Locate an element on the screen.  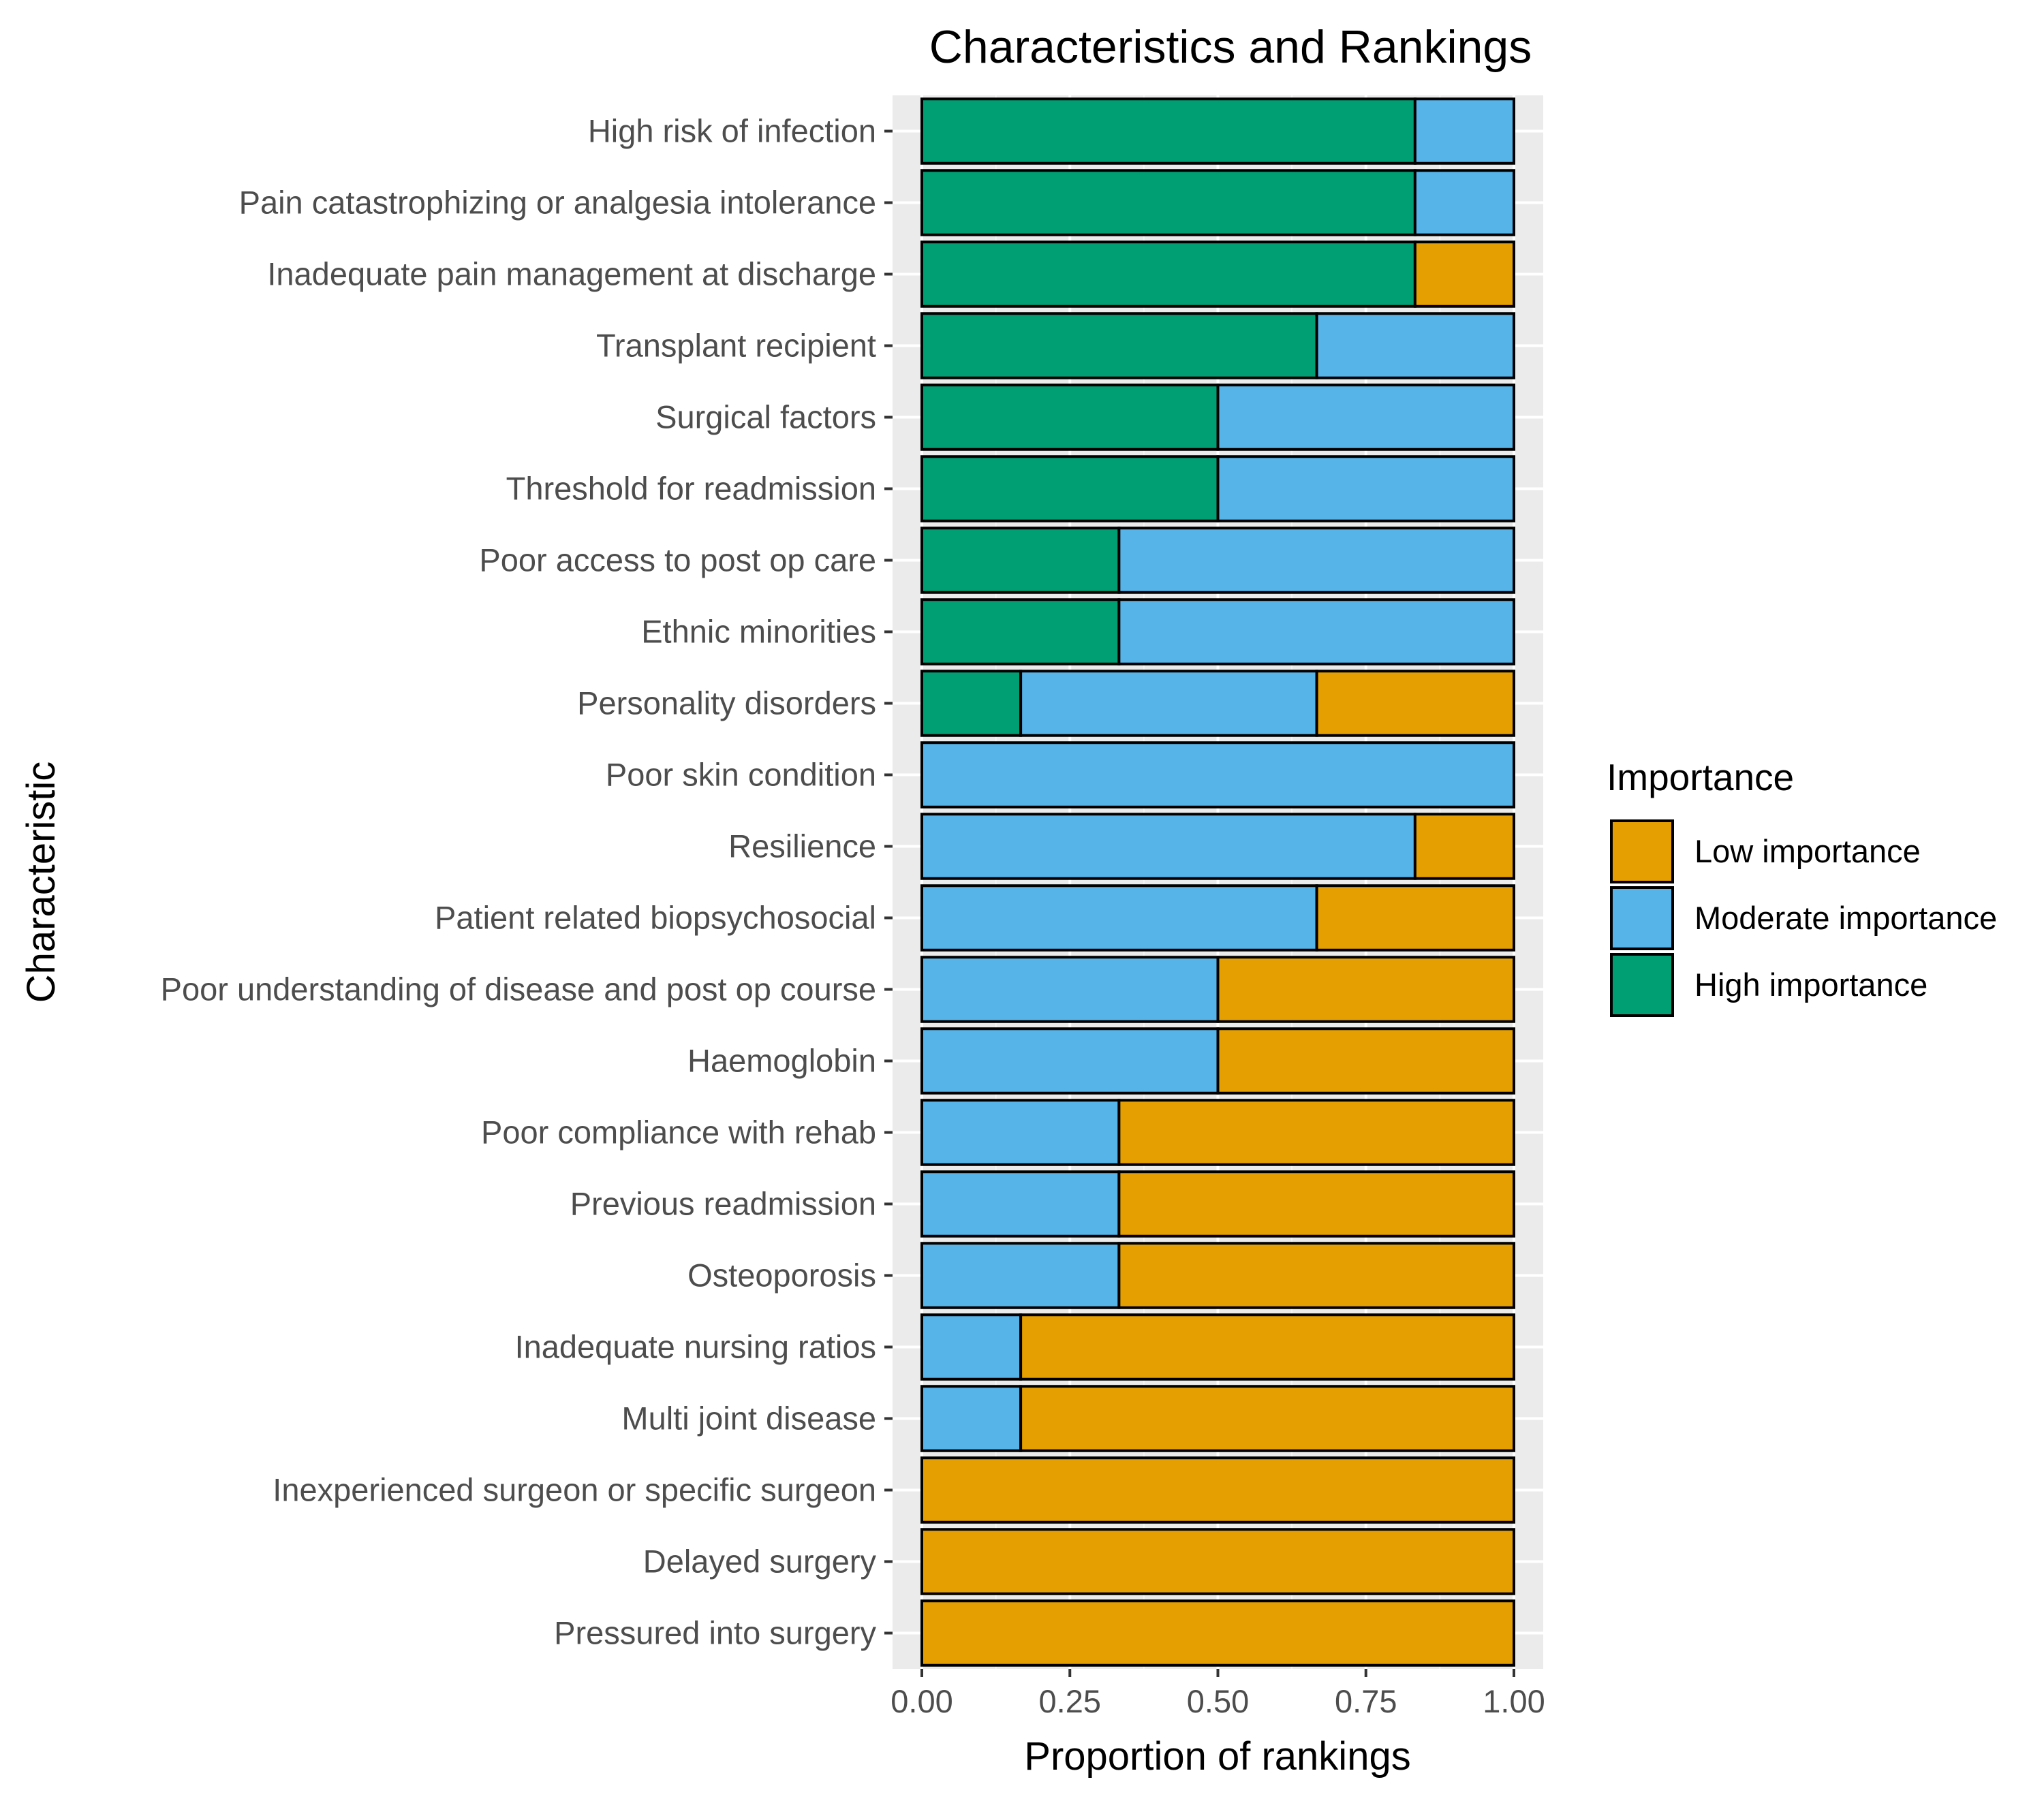
chart-title: Characteristics and Rankings is located at coordinates (1230, 47).